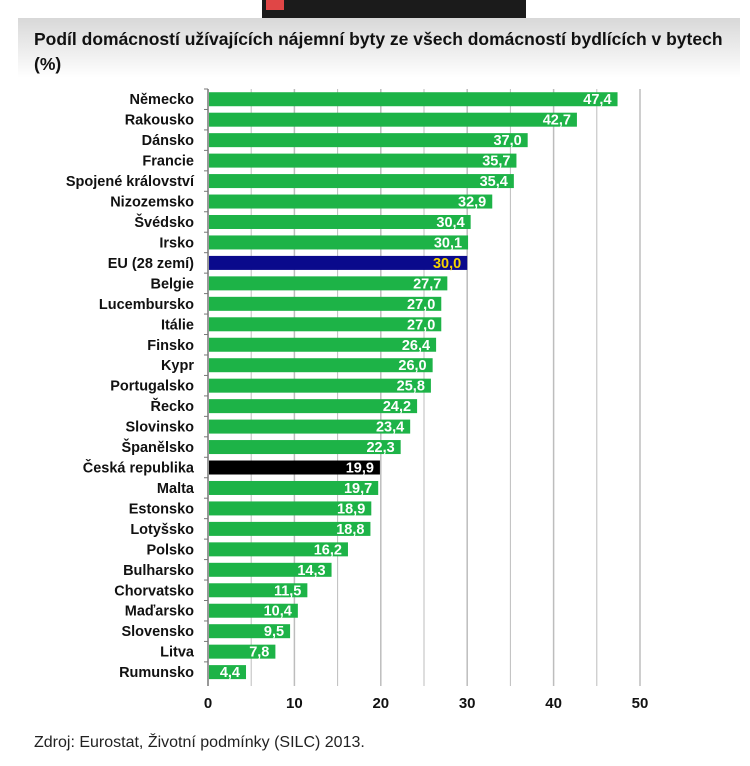 Image resolution: width=750 pixels, height=766 pixels. Describe the element at coordinates (158, 571) in the screenshot. I see `category-label: Bulharsko` at that location.